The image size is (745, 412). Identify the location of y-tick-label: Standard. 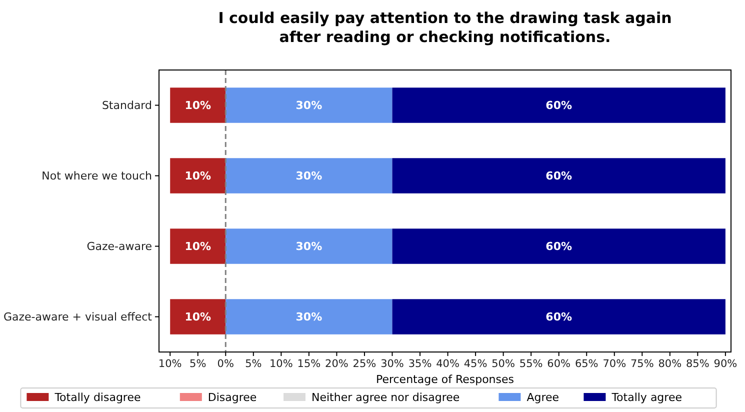
(127, 105).